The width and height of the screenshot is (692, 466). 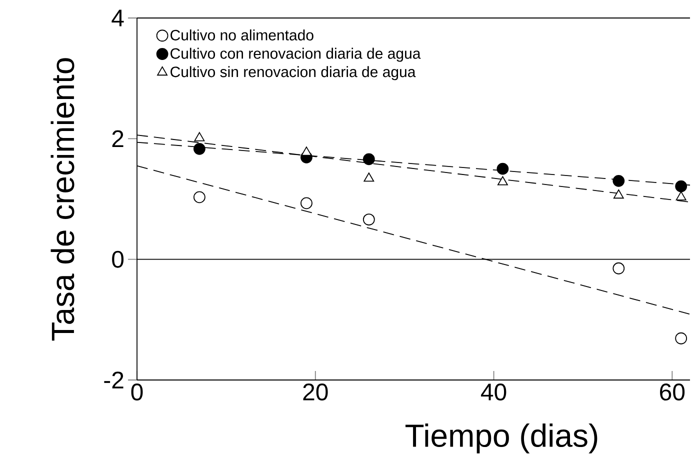 I want to click on y-tick-label: 4, so click(x=118, y=18).